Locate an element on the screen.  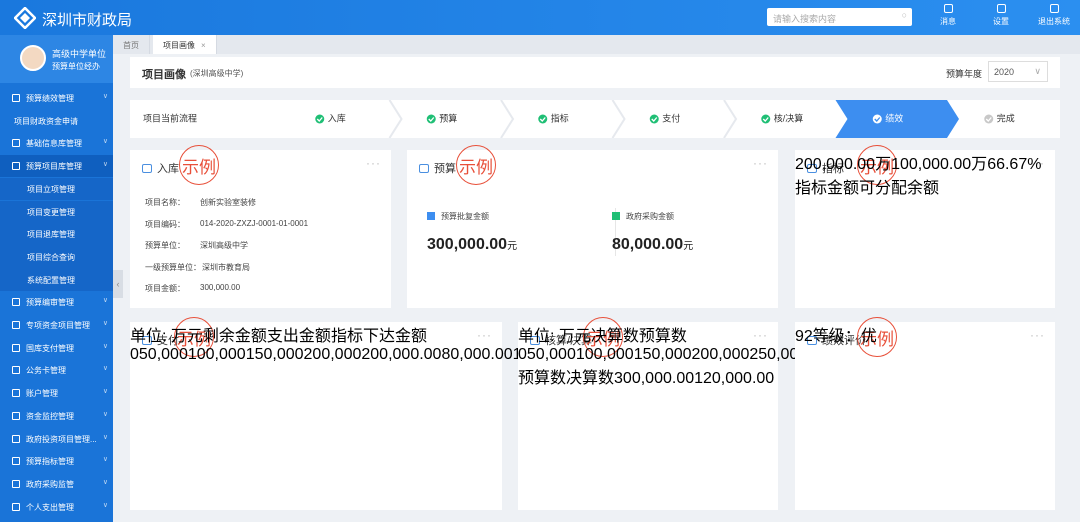
menu-item: 项目财政资金申请 is located at coordinates (56, 121).